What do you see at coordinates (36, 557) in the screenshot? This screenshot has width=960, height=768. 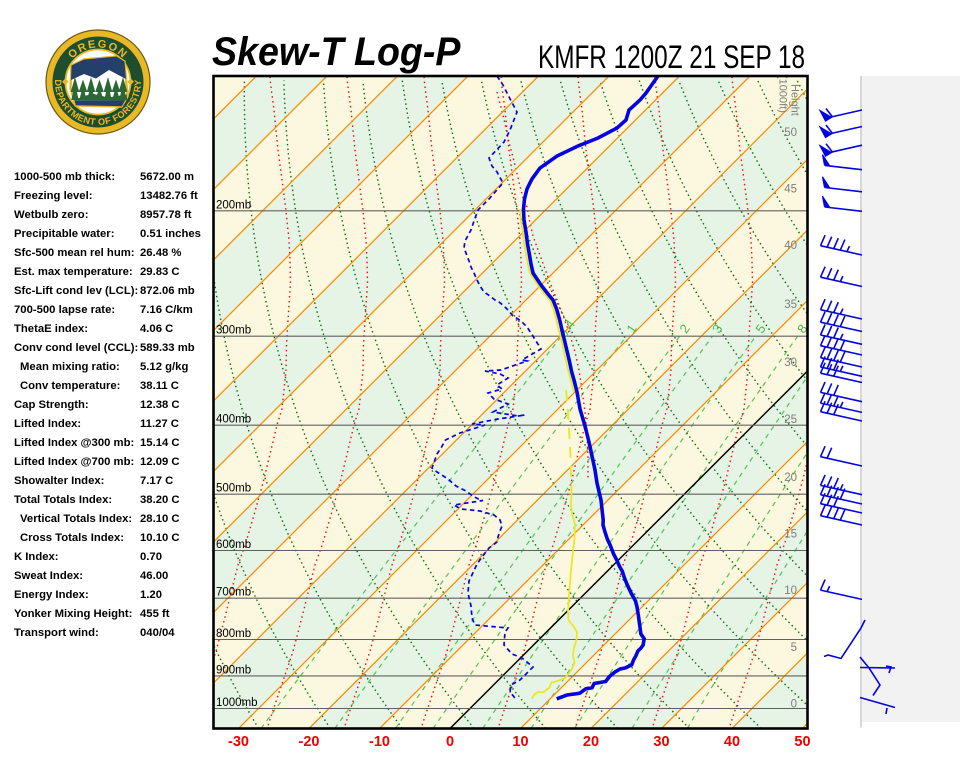 I see `svg-text: K Index:` at bounding box center [36, 557].